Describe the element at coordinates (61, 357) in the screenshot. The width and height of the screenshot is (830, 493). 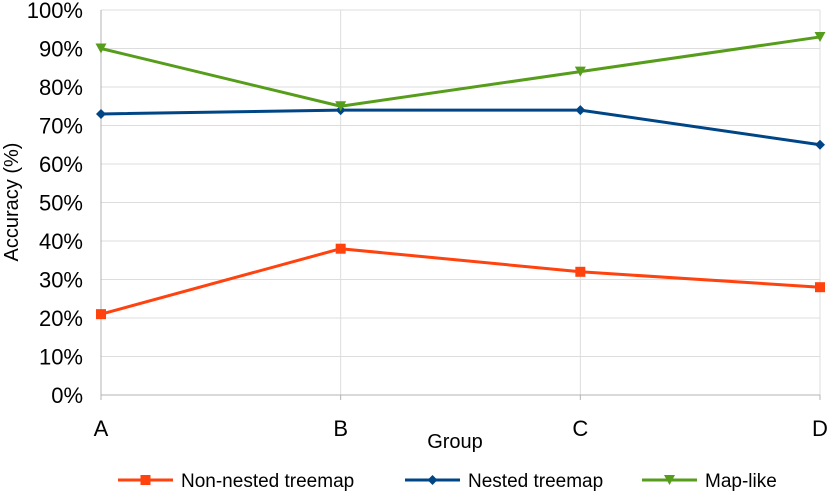
I see `y-tick-label: 10%` at that location.